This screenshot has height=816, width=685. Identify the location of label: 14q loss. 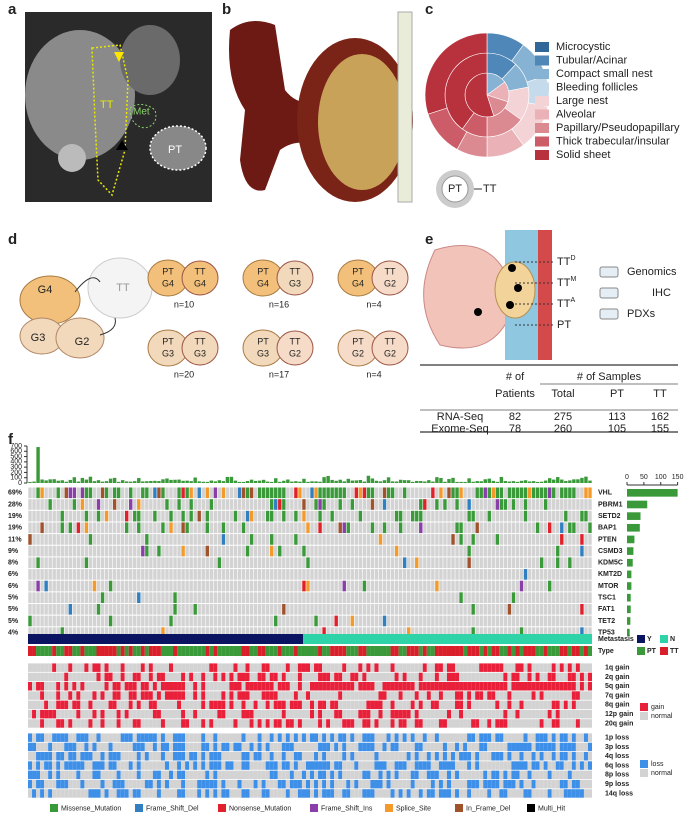
(619, 793).